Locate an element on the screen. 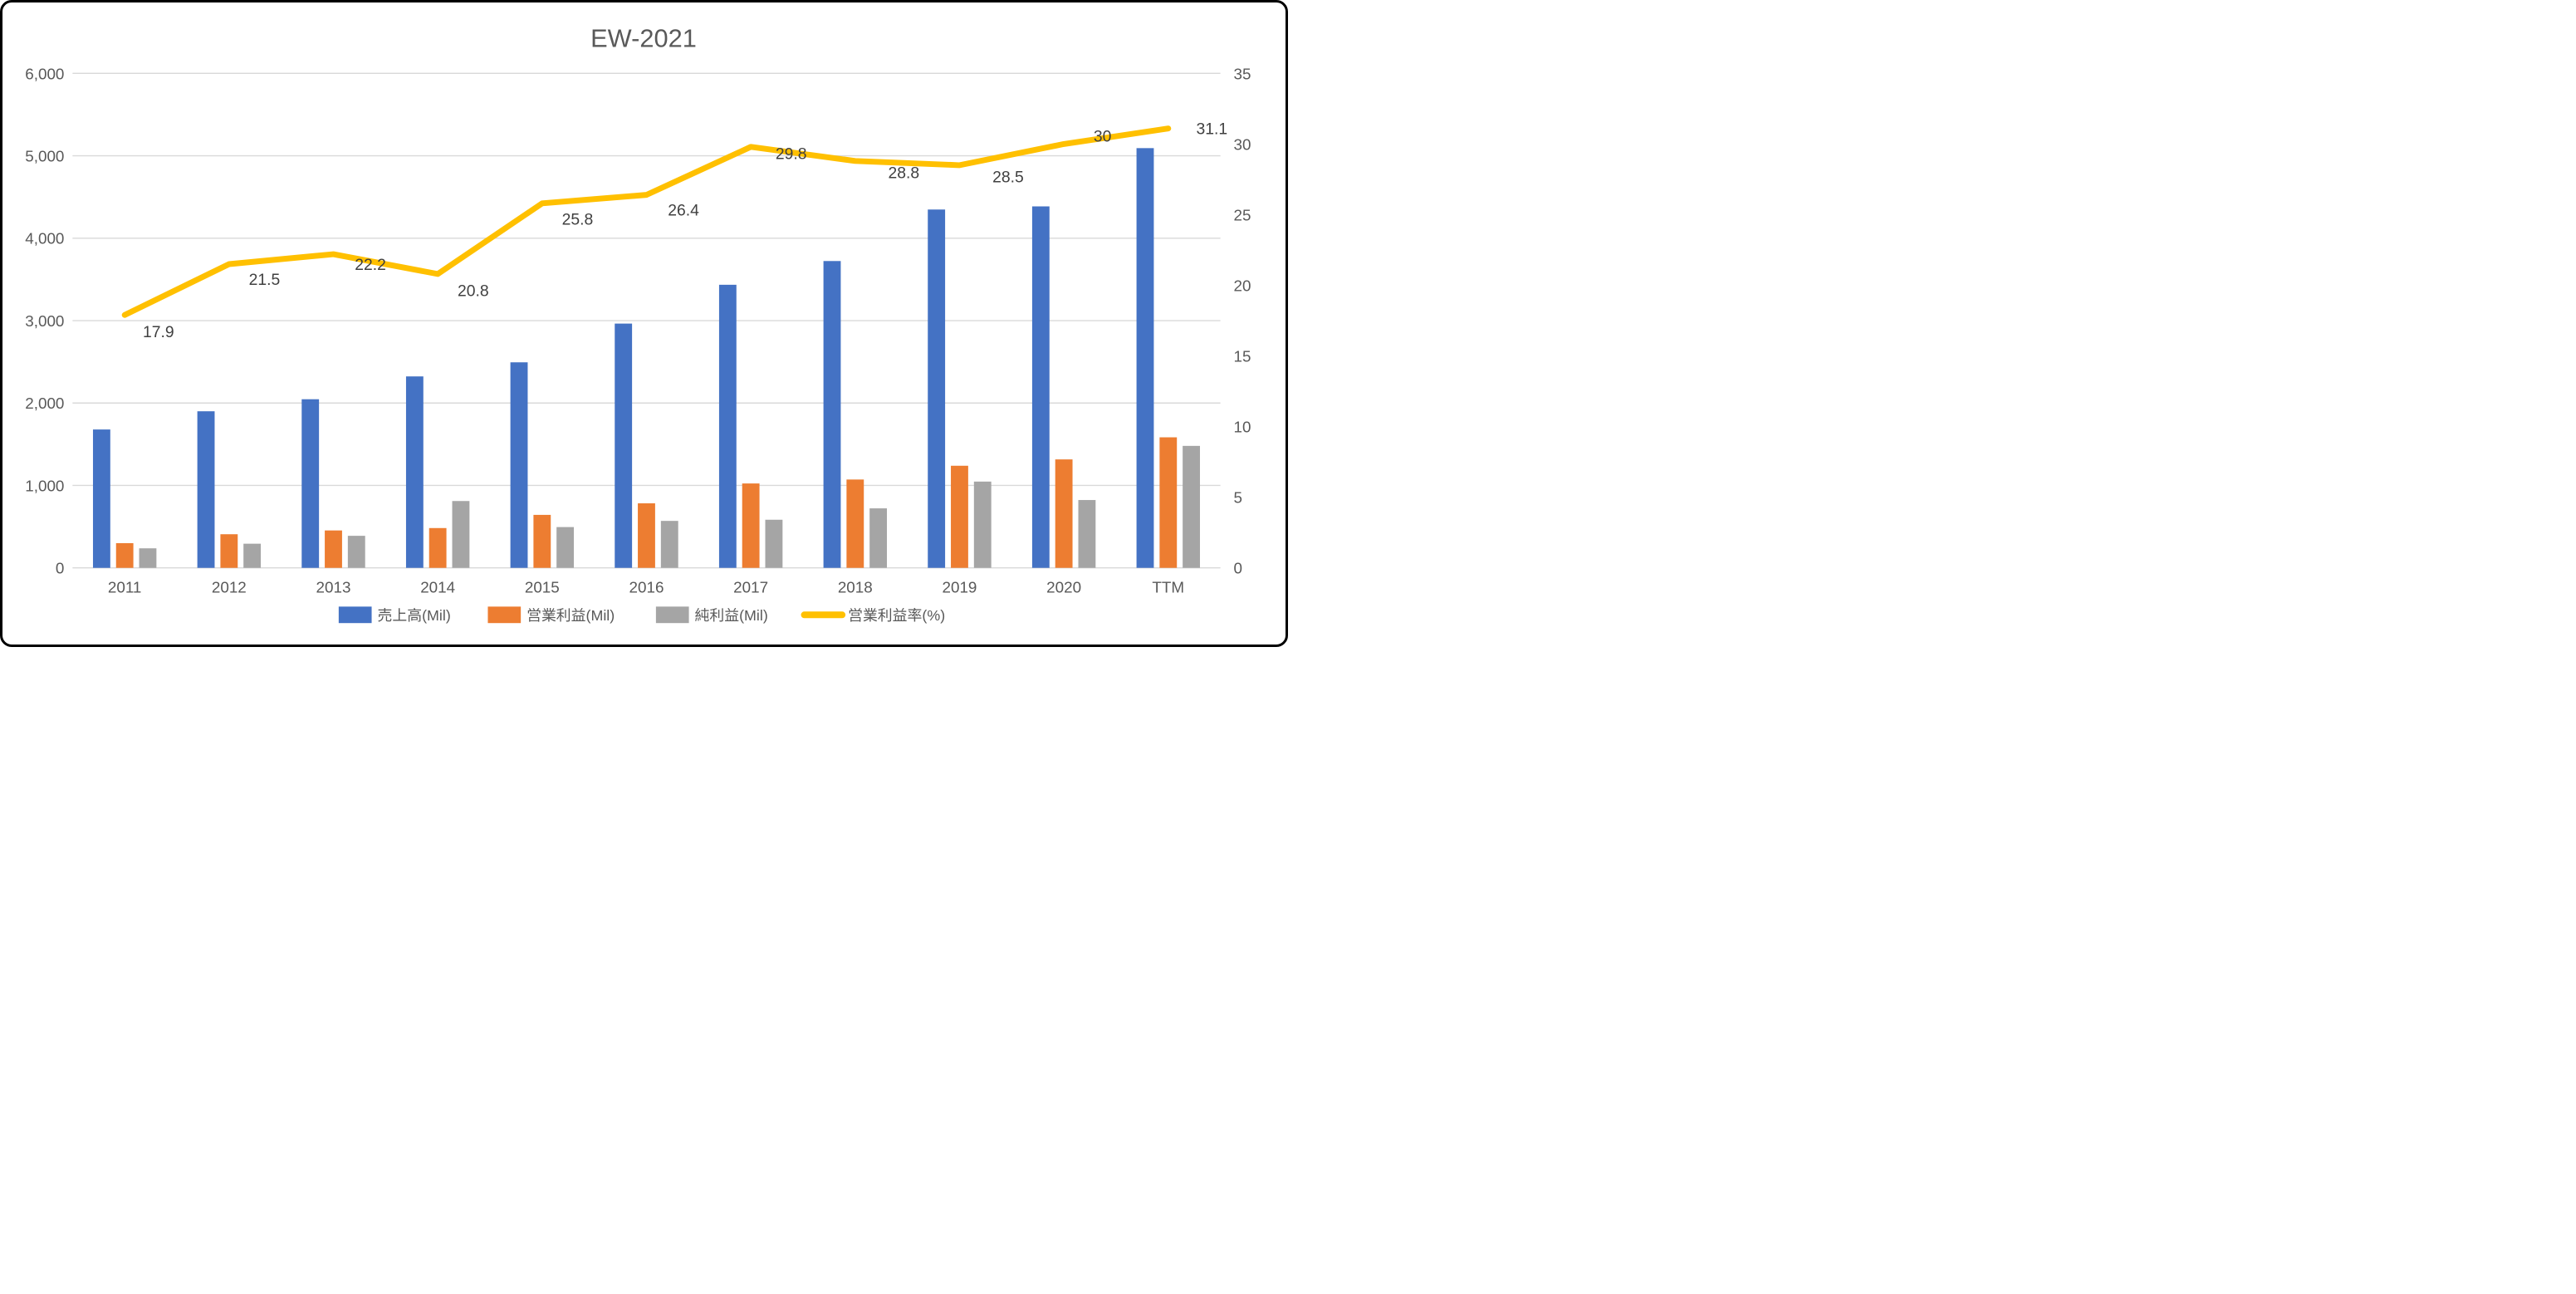 Image resolution: width=2576 pixels, height=1294 pixels. margin-point-label: 22.2 is located at coordinates (370, 265).